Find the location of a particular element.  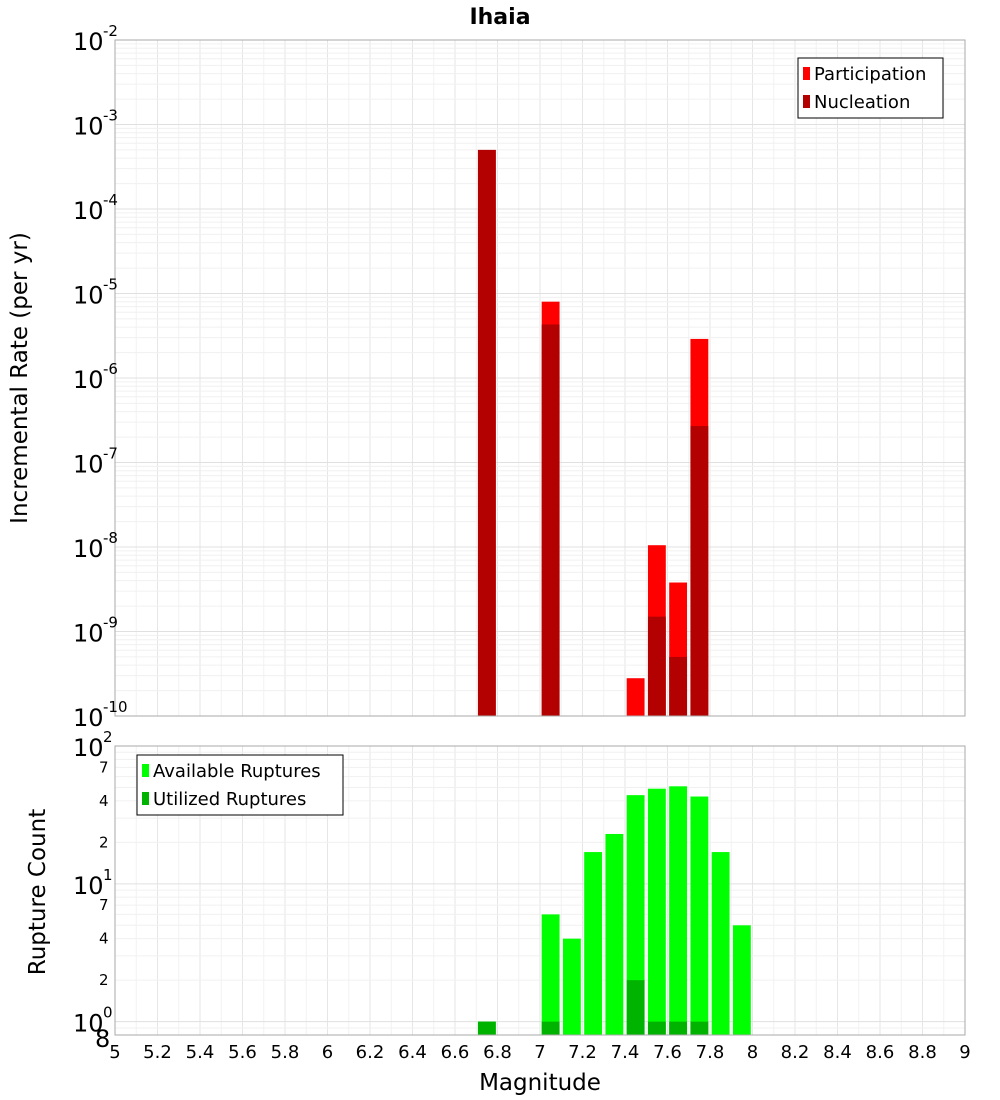

rate-legend-box is located at coordinates (870, 88).